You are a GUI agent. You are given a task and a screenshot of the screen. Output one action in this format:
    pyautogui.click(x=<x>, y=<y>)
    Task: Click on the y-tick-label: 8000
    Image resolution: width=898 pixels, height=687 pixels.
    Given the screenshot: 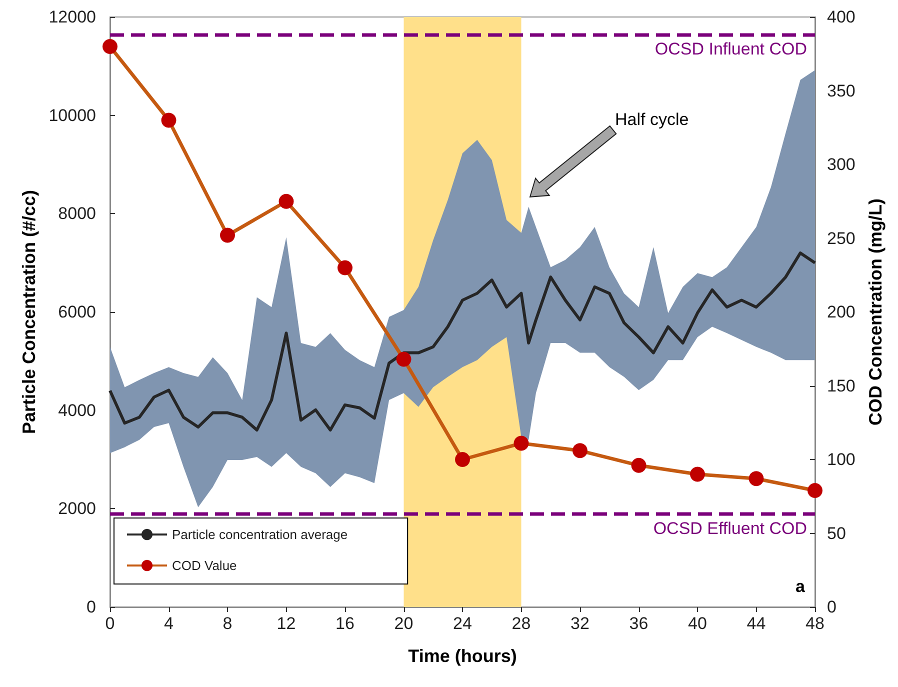 What is the action you would take?
    pyautogui.click(x=77, y=214)
    